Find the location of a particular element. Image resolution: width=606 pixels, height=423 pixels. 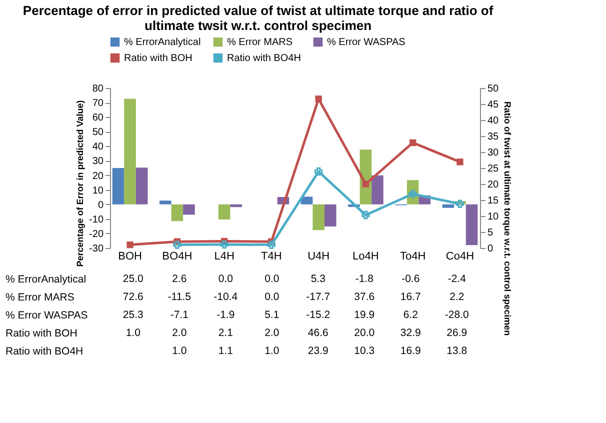

legend-label: % ErrorAnalytical is located at coordinates (162, 42).